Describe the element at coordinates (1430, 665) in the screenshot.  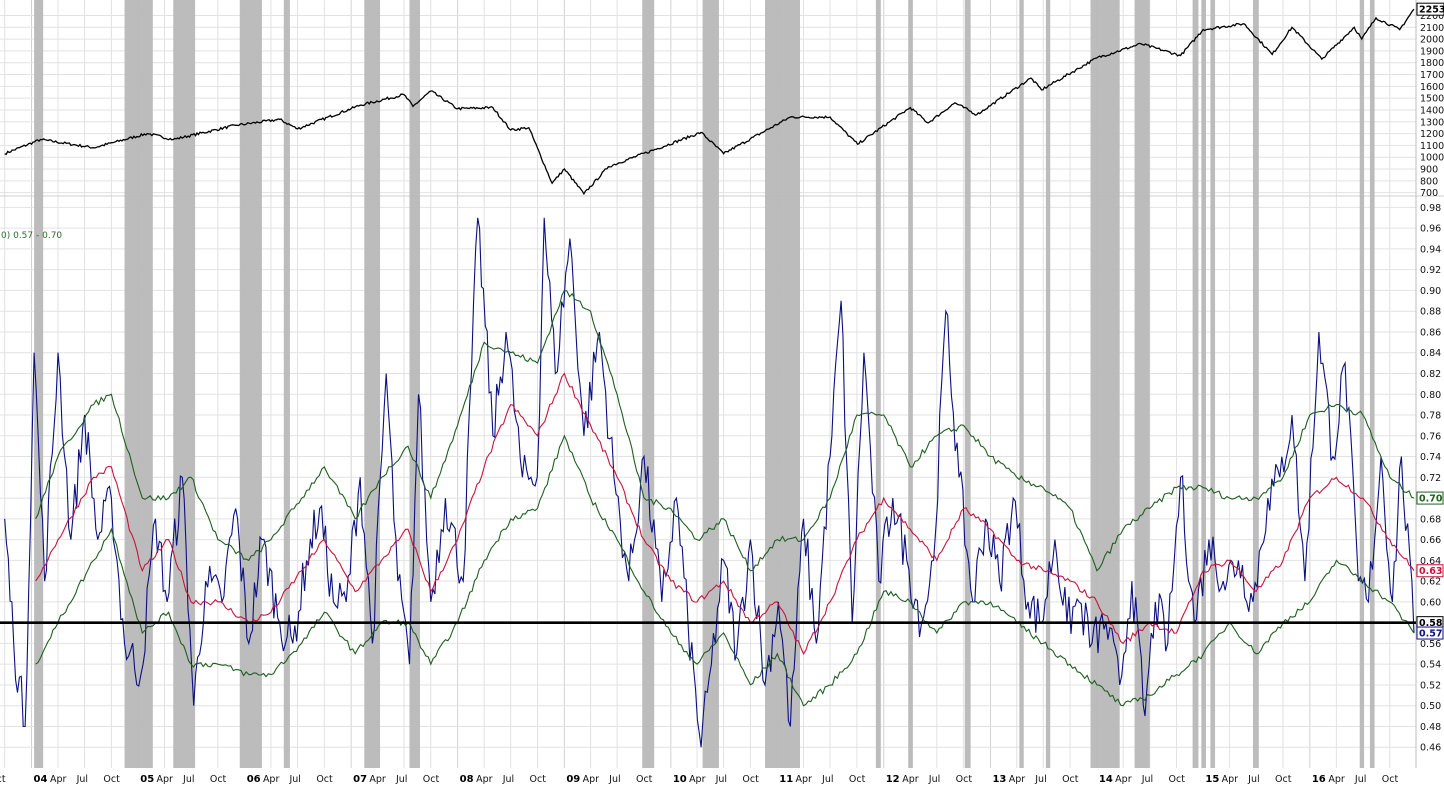
I see `indicator-y-tick-label: 0.54` at that location.